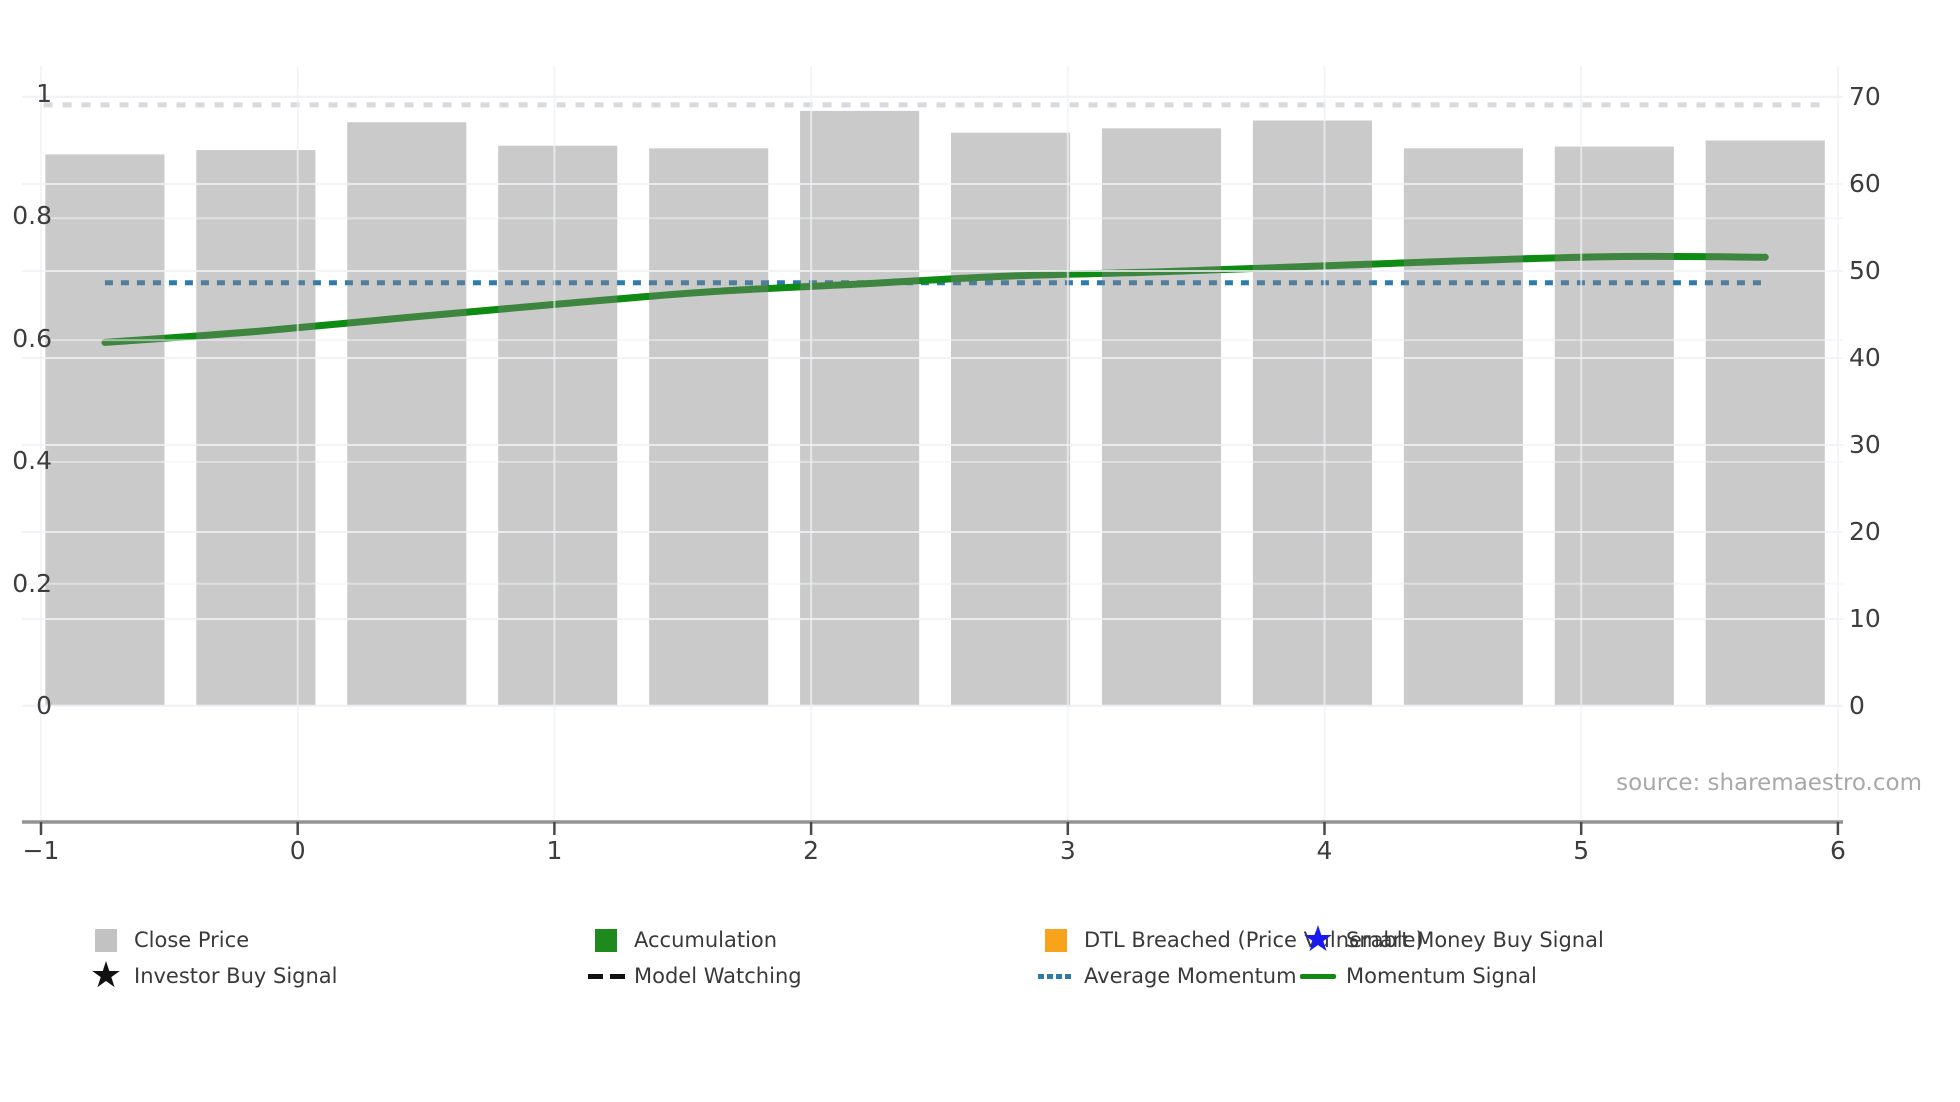 The height and width of the screenshot is (1102, 1960). I want to click on y-left-tick-label: 0.2, so click(32, 583).